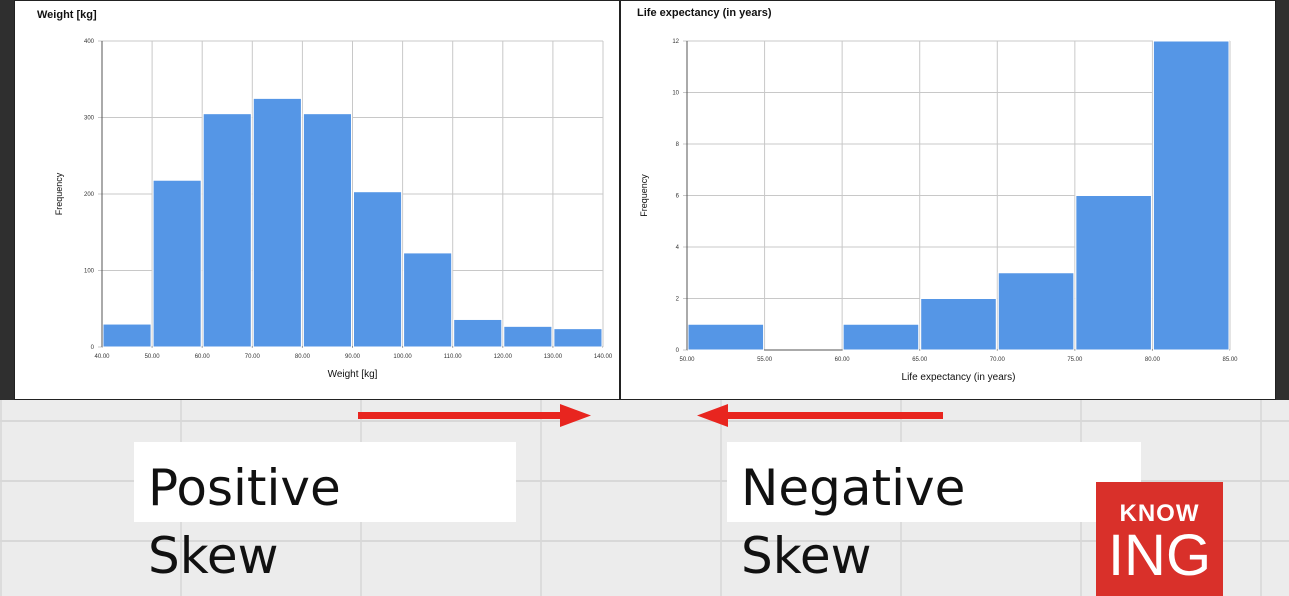 The height and width of the screenshot is (596, 1289). I want to click on x-tick-label: 85.00, so click(1230, 360).